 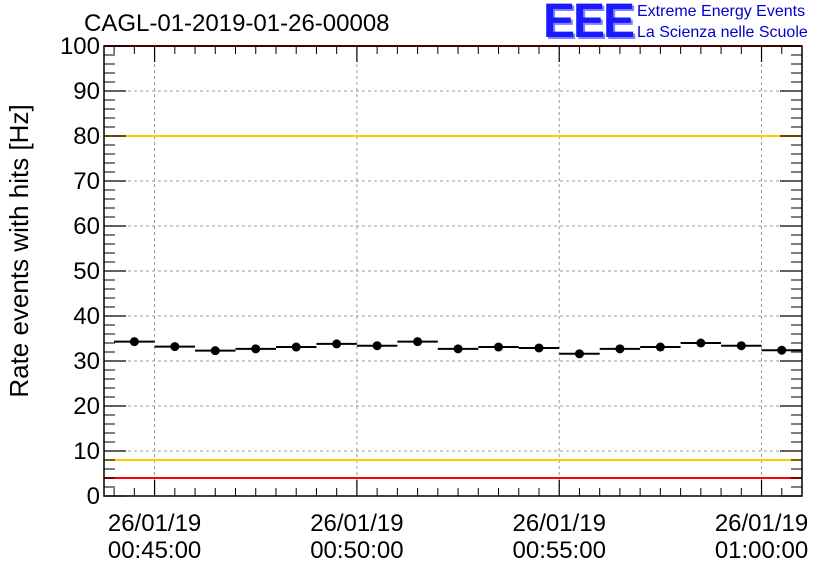 I want to click on y-axis-label: Rate events with hits [Hz], so click(x=19, y=250).